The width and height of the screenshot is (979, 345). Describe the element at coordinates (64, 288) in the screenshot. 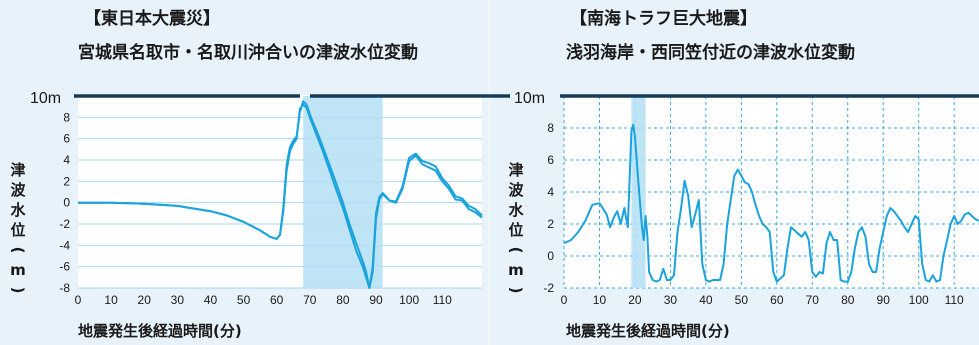

I see `left-y-tick-8: -8` at that location.